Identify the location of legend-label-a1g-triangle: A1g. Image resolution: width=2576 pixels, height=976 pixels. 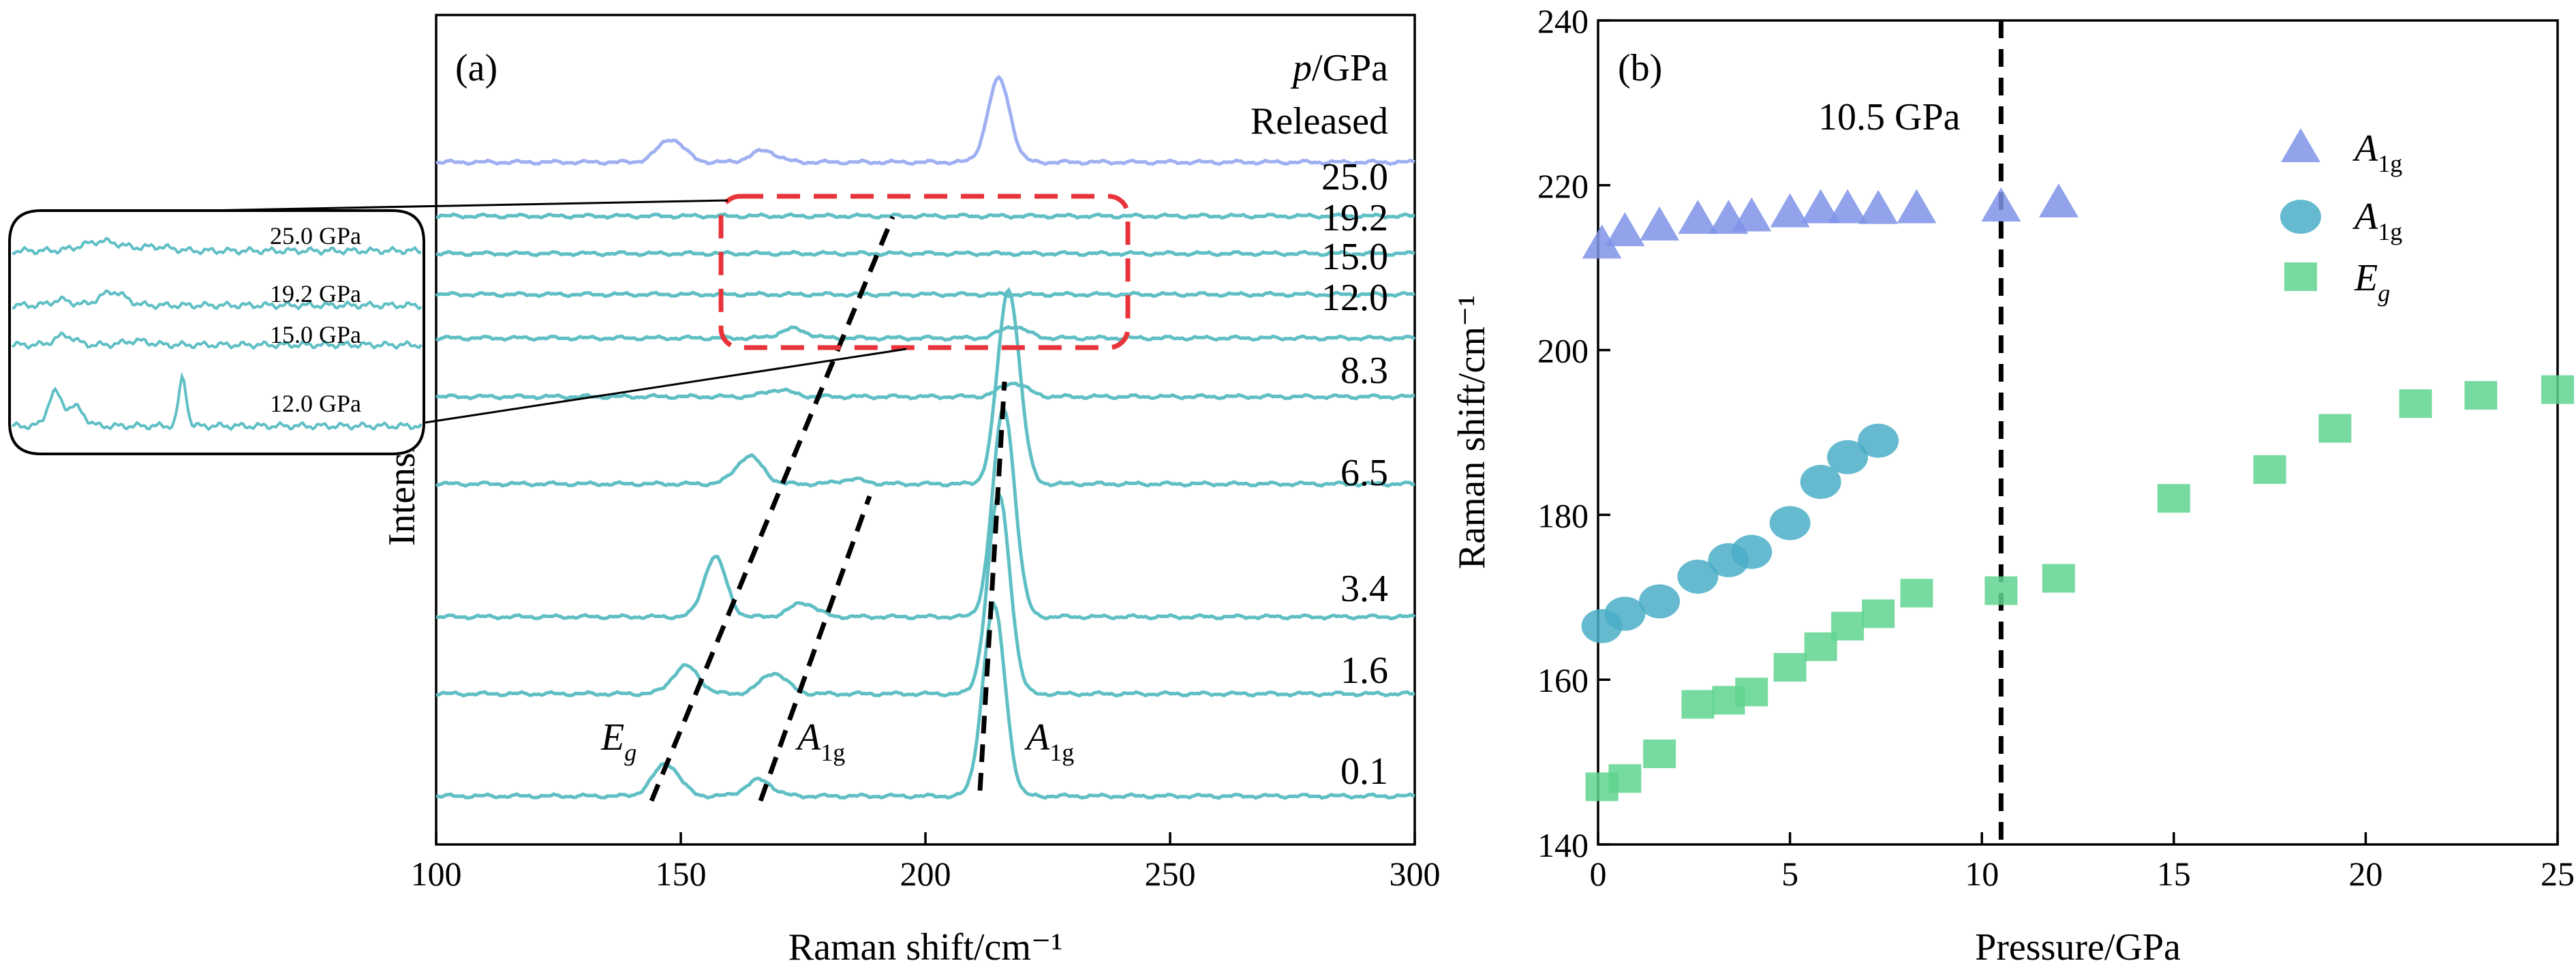
(2377, 152).